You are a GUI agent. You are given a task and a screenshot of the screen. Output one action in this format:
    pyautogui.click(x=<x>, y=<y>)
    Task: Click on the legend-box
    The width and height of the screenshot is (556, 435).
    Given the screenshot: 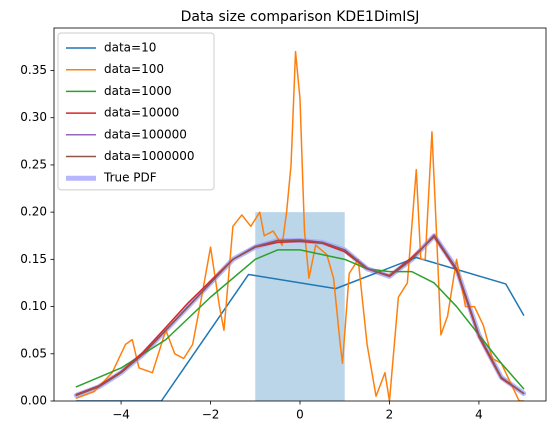 What is the action you would take?
    pyautogui.click(x=136, y=111)
    